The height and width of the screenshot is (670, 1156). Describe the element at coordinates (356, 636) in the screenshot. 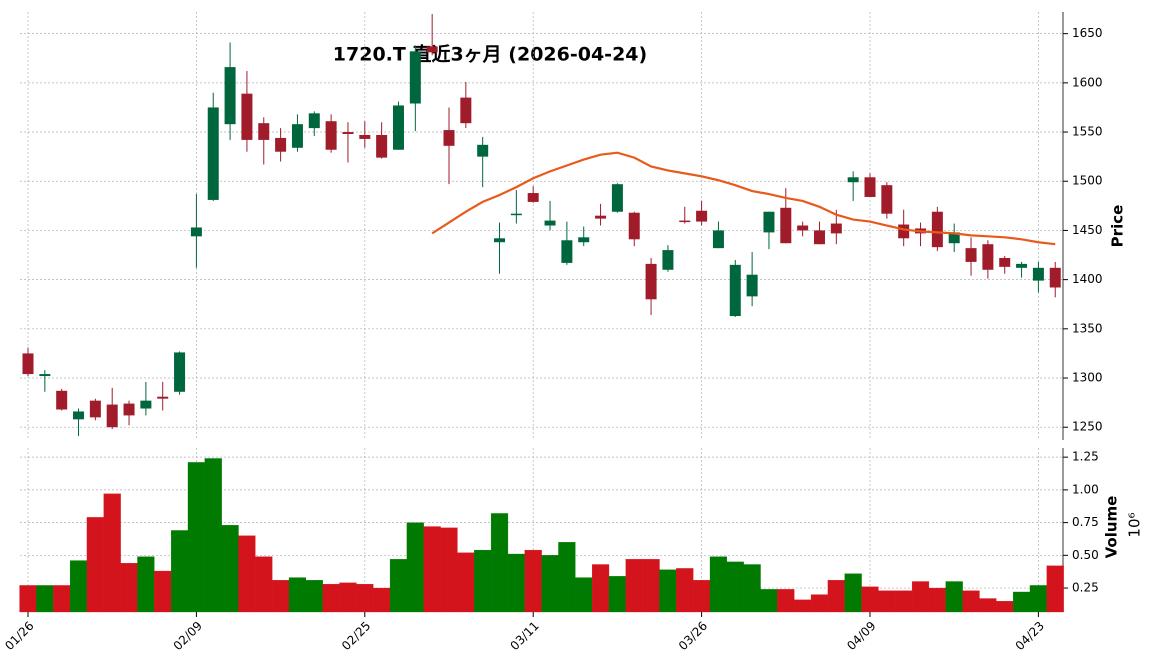

I see `x-tick-label: 02/25` at that location.